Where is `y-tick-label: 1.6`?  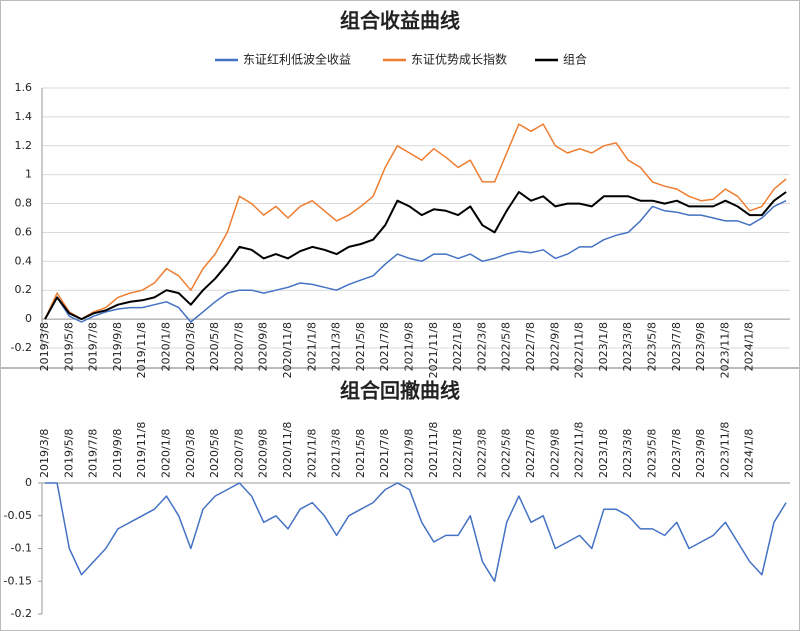 y-tick-label: 1.6 is located at coordinates (24, 87).